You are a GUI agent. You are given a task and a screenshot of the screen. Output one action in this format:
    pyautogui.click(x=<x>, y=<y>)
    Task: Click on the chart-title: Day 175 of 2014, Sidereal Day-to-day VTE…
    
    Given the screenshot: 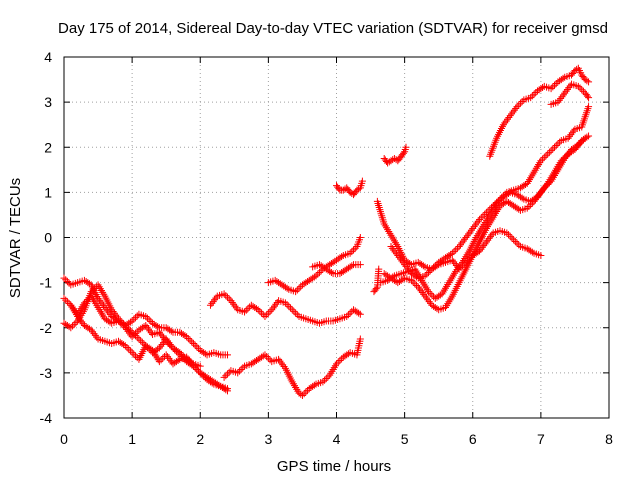 What is the action you would take?
    pyautogui.click(x=333, y=28)
    